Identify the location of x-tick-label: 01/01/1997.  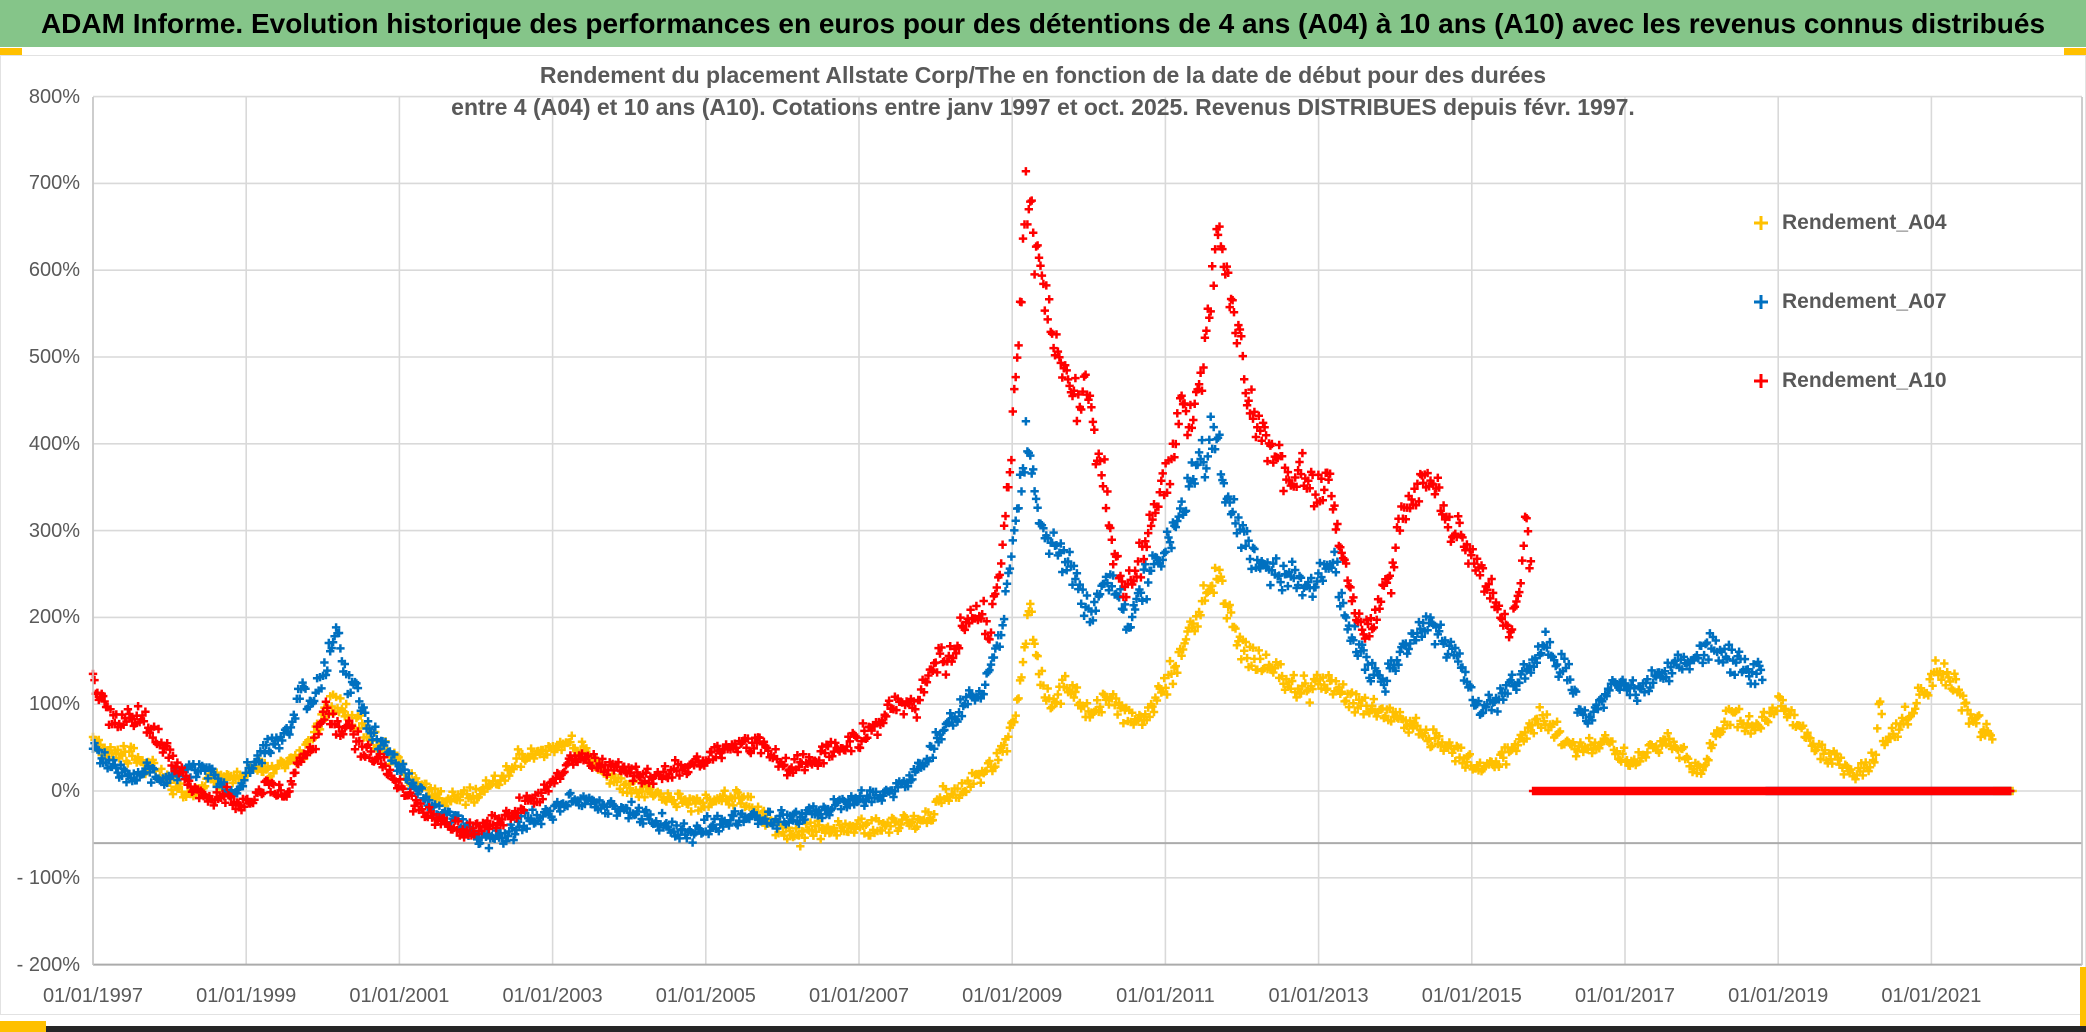
(93, 996).